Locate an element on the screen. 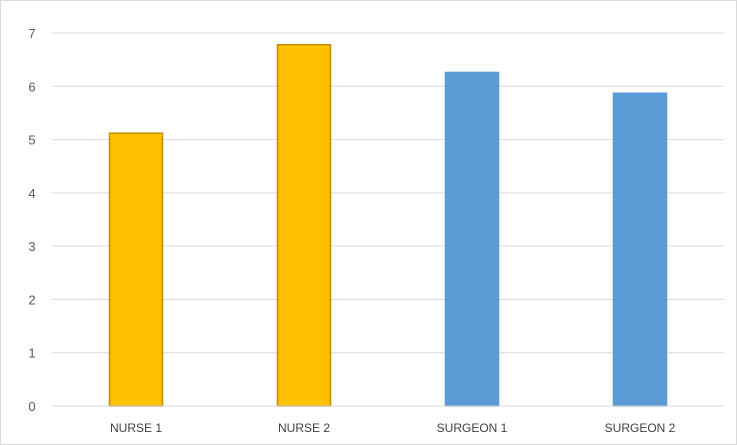 The image size is (737, 445). x-axis-category-labels: NURSE 1 NURSE 2 SURGEON 1 SURGEON 2 is located at coordinates (393, 428).